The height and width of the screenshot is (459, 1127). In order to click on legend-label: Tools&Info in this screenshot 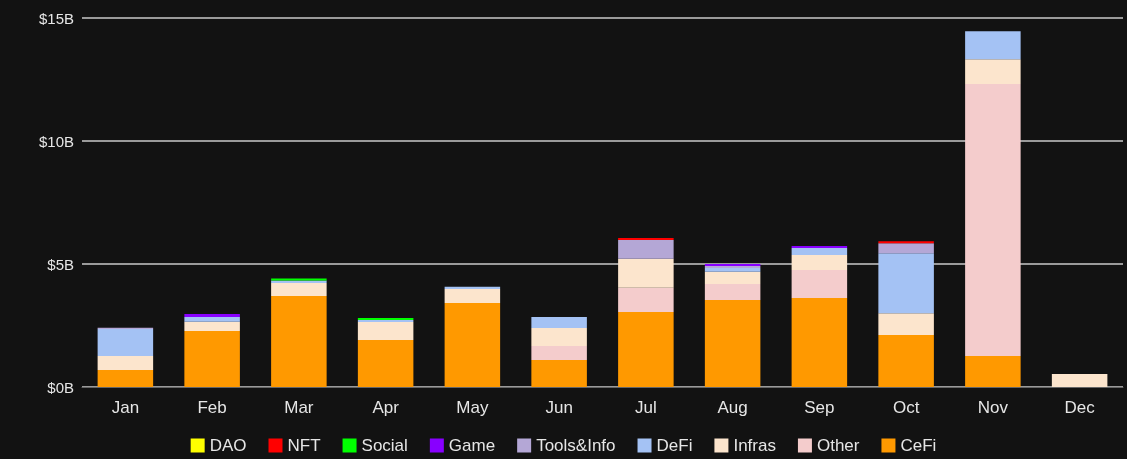, I will do `click(576, 445)`.